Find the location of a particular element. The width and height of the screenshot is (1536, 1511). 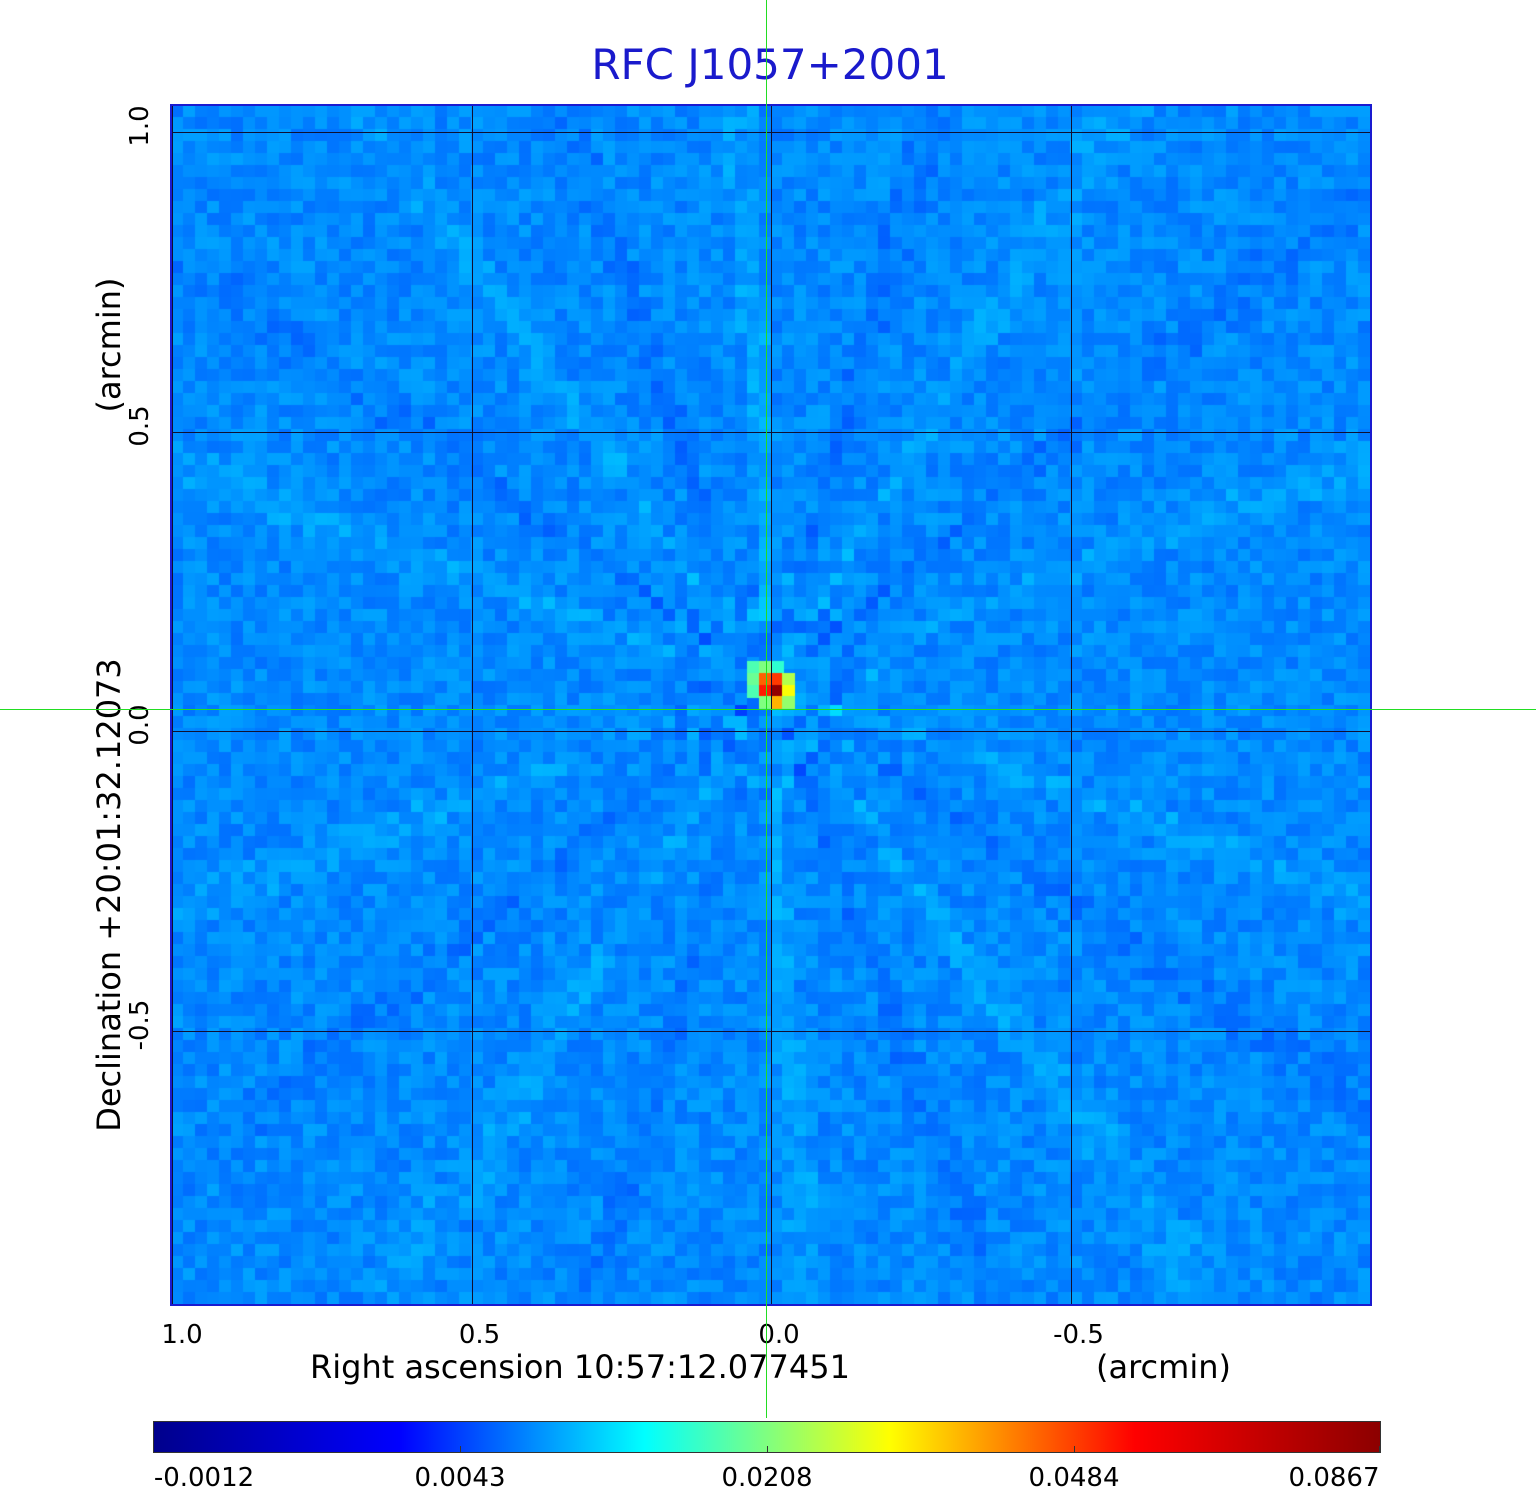

colorbar-tick-label: 0.0043 is located at coordinates (460, 1478).